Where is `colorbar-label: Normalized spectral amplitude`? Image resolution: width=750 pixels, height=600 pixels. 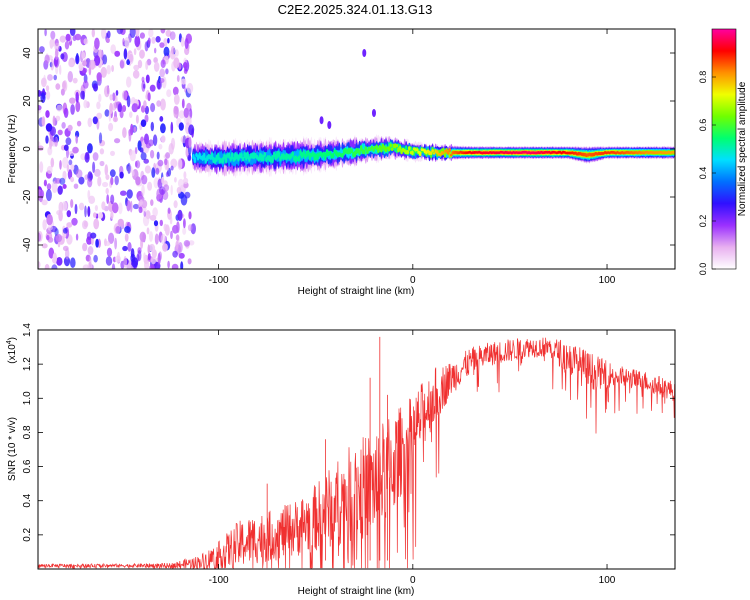
colorbar-label: Normalized spectral amplitude is located at coordinates (742, 148).